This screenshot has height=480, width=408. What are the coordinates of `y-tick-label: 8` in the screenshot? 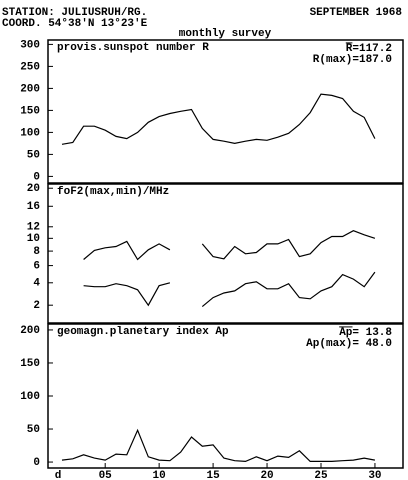 It's located at (36, 252).